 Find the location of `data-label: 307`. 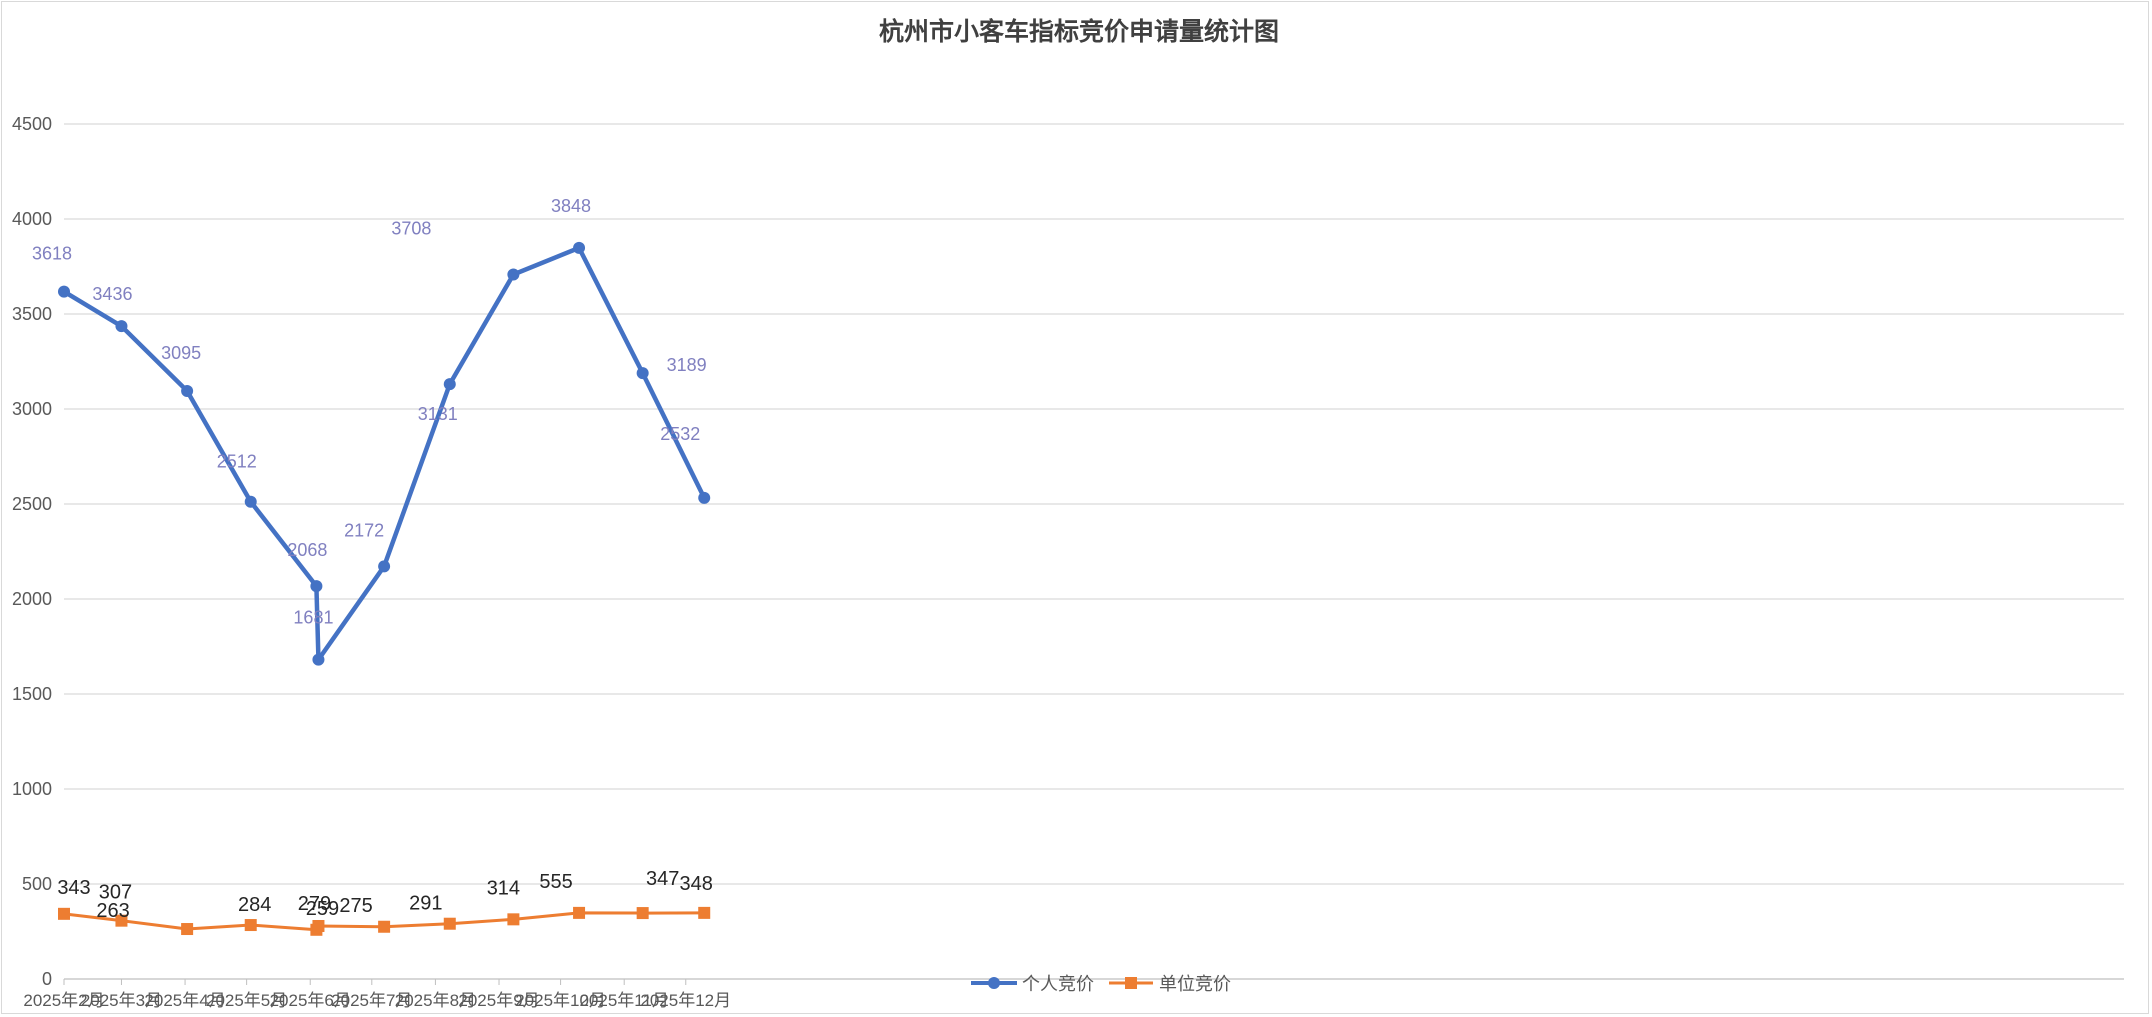

data-label: 307 is located at coordinates (115, 893).